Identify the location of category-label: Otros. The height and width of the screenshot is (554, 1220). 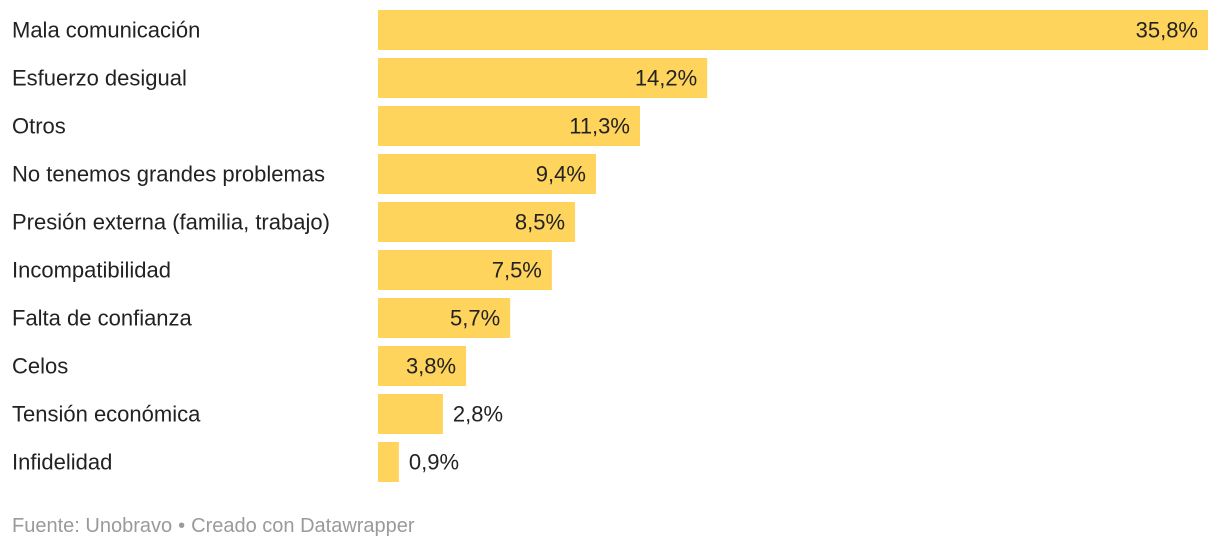
(39, 126).